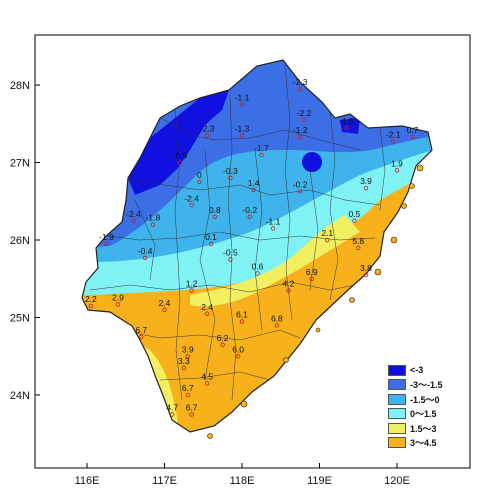  What do you see at coordinates (319, 481) in the screenshot?
I see `x-tick-label: 119E` at bounding box center [319, 481].